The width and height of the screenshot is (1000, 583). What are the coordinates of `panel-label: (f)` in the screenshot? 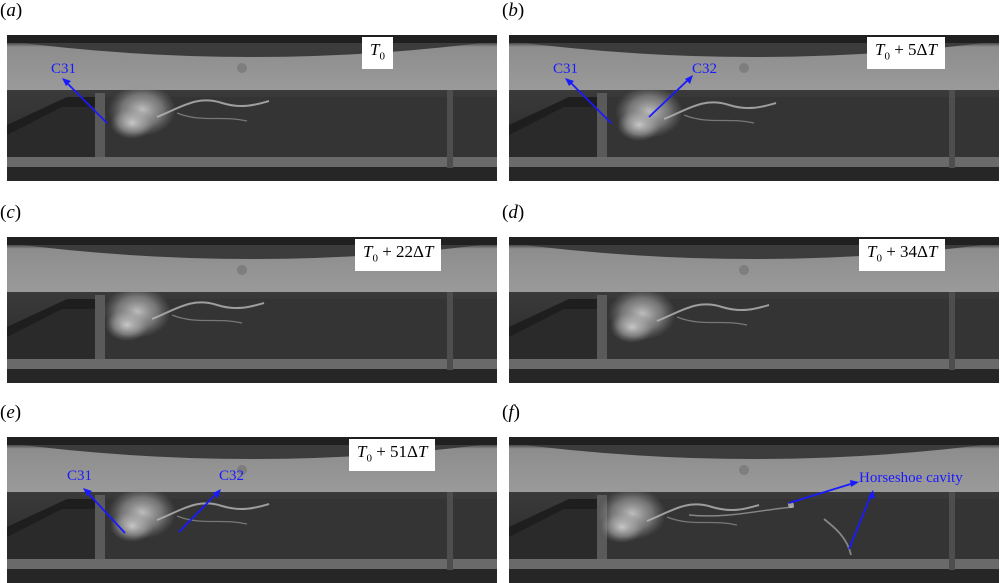 It's located at (511, 412).